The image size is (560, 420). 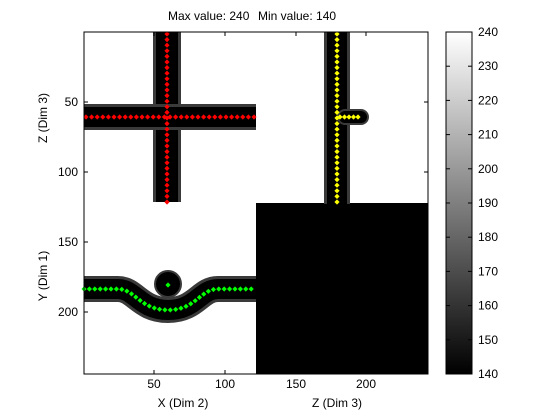 I want to click on xlabel-xy: X (Dim 2), so click(x=183, y=403).